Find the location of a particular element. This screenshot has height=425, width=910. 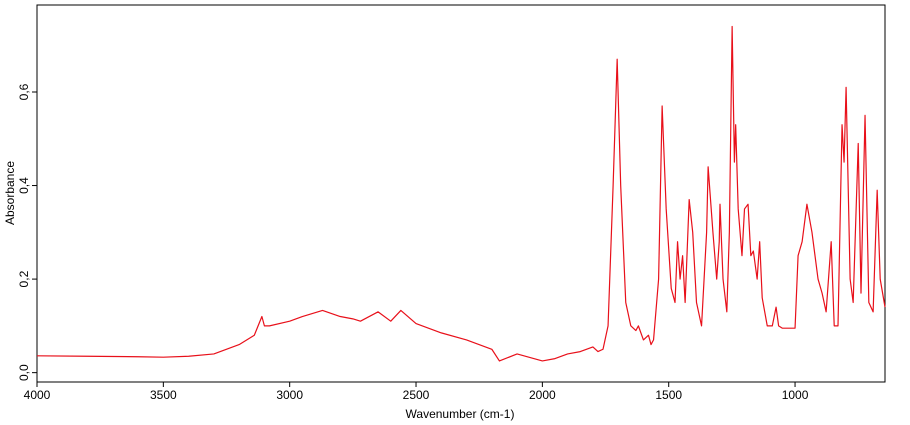

y-tick-label: 0,6 is located at coordinates (24, 91).